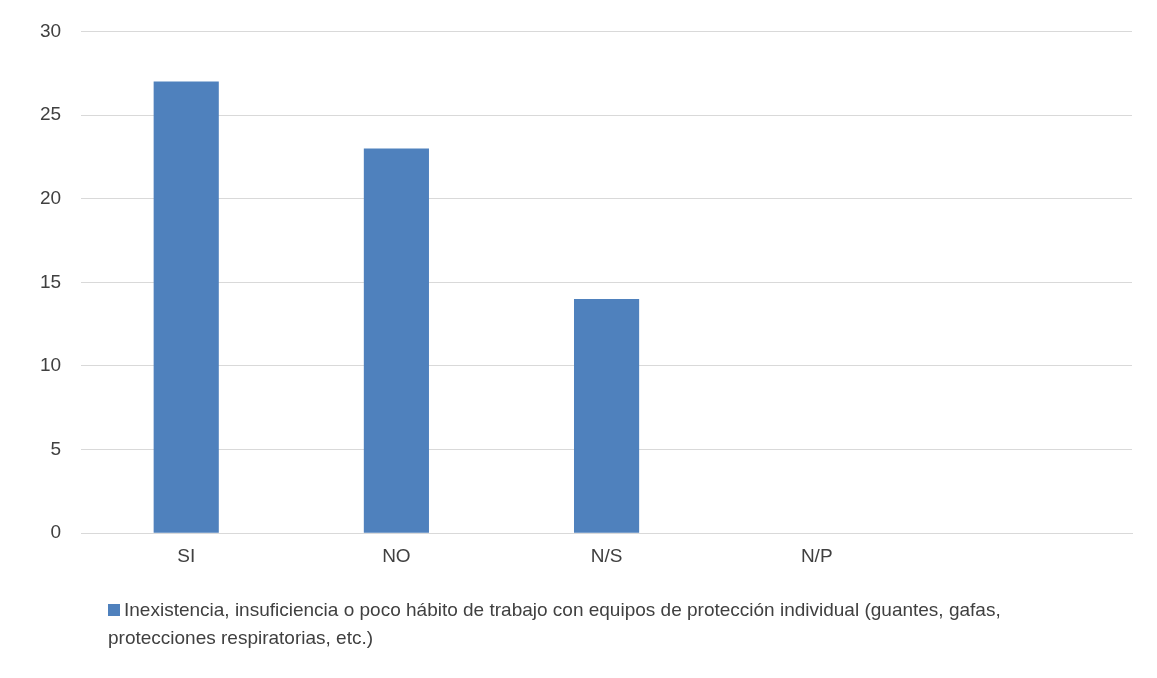  What do you see at coordinates (56, 448) in the screenshot?
I see `y-tick-label: 5` at bounding box center [56, 448].